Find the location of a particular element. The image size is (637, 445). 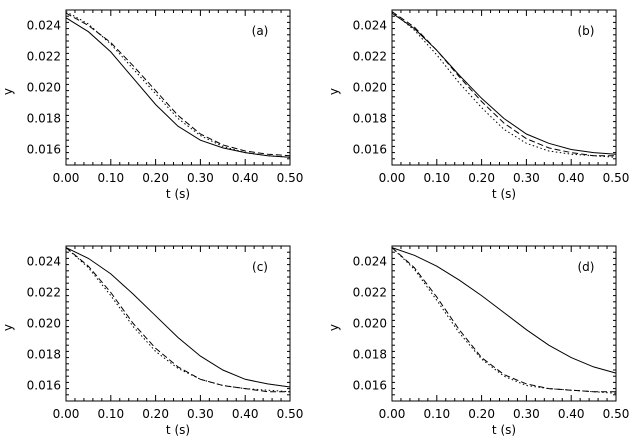

panel-label: (d) is located at coordinates (586, 267).